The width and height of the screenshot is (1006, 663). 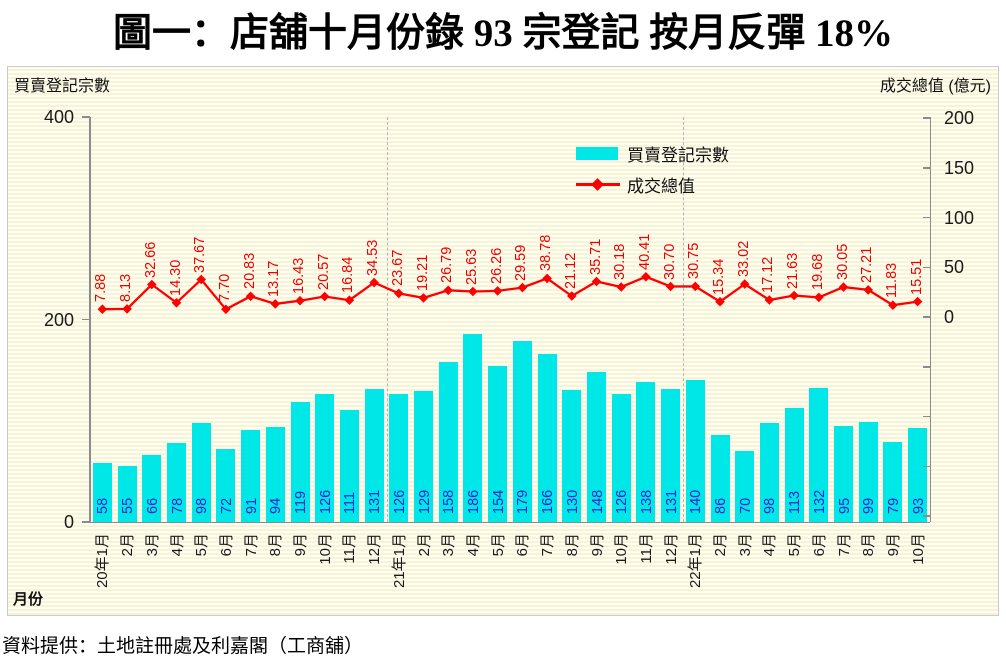 I want to click on bar-value-label-text: 132, so click(x=819, y=501).